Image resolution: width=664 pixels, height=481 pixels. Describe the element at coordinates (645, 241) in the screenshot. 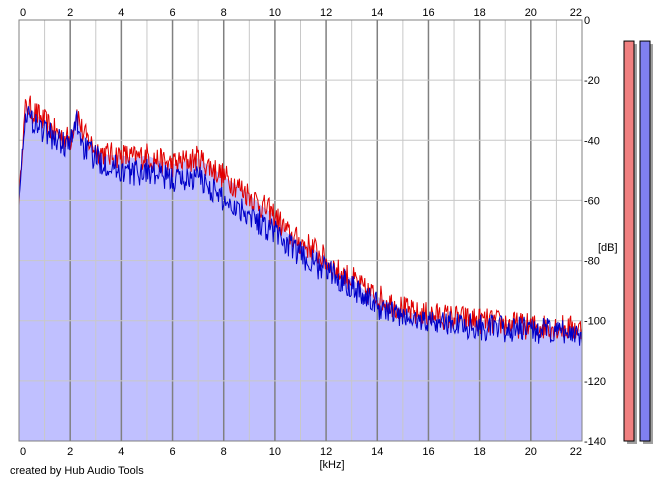

I see `level-meter-right` at that location.